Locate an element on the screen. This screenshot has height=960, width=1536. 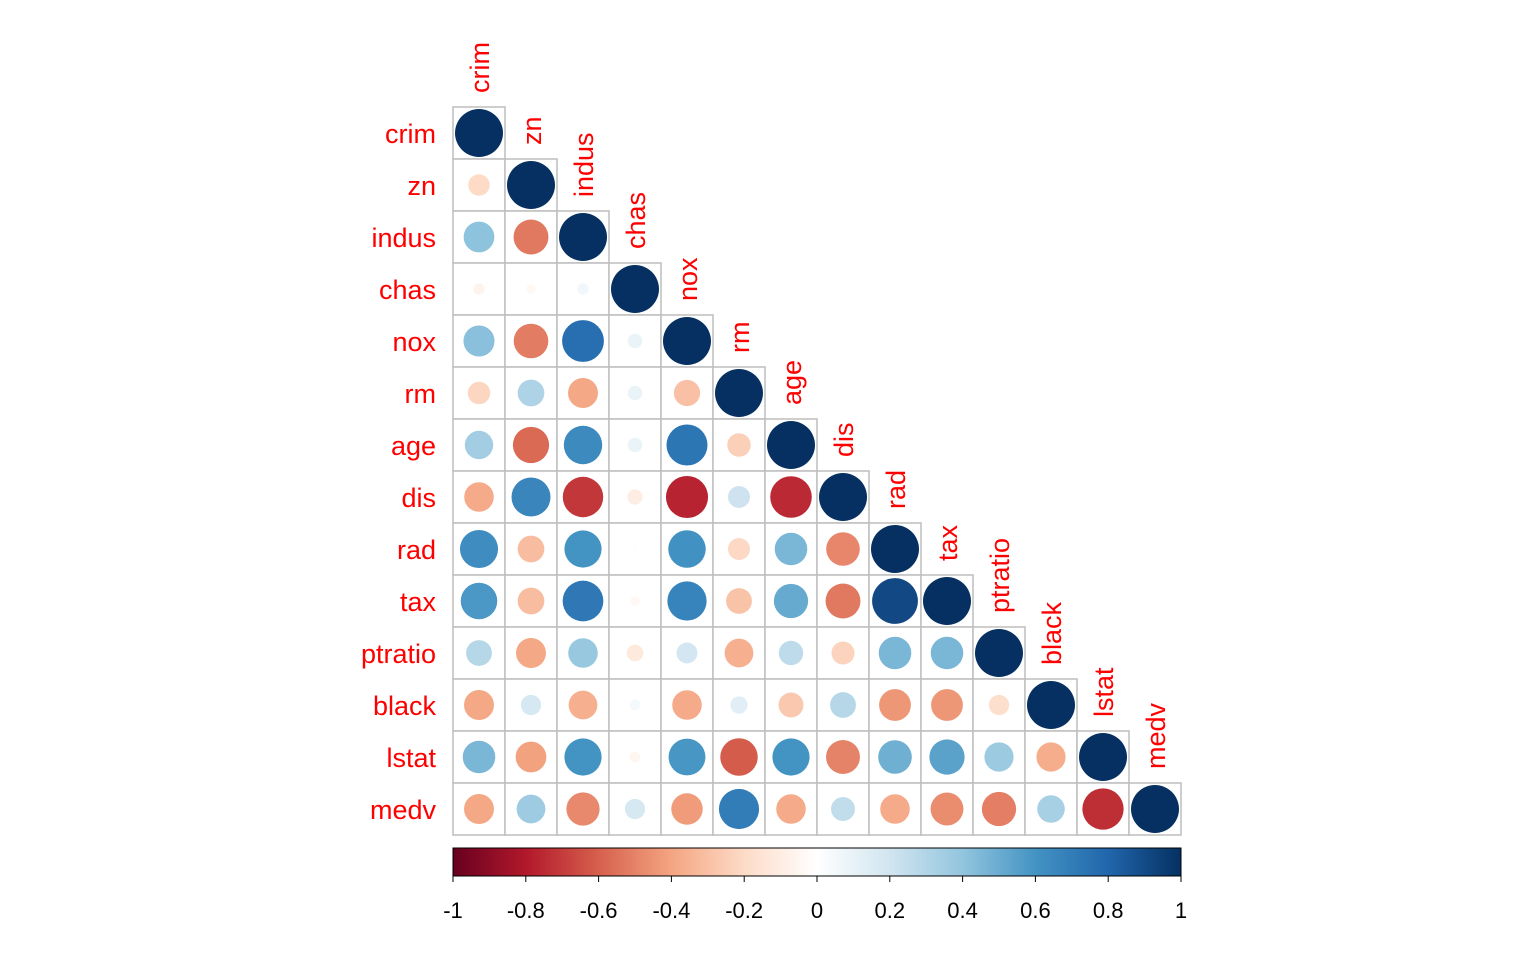
circle-tax-indus is located at coordinates (583, 601).